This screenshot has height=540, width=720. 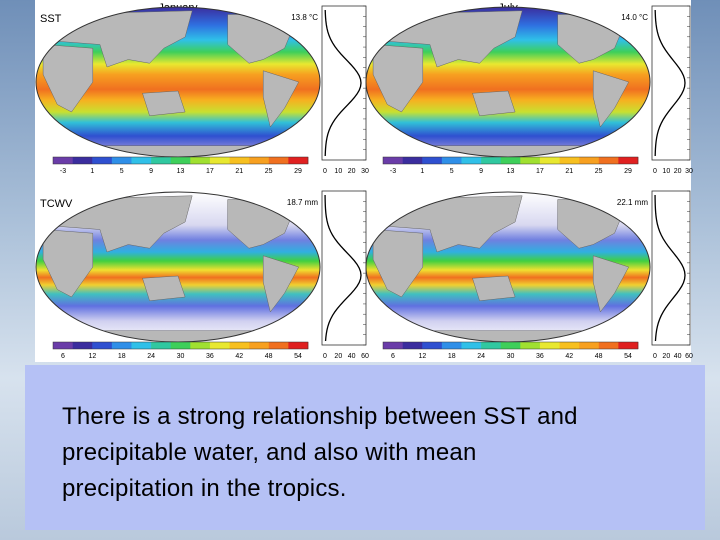 What do you see at coordinates (634, 17) in the screenshot?
I see `mean-value: 14.0 °C` at bounding box center [634, 17].